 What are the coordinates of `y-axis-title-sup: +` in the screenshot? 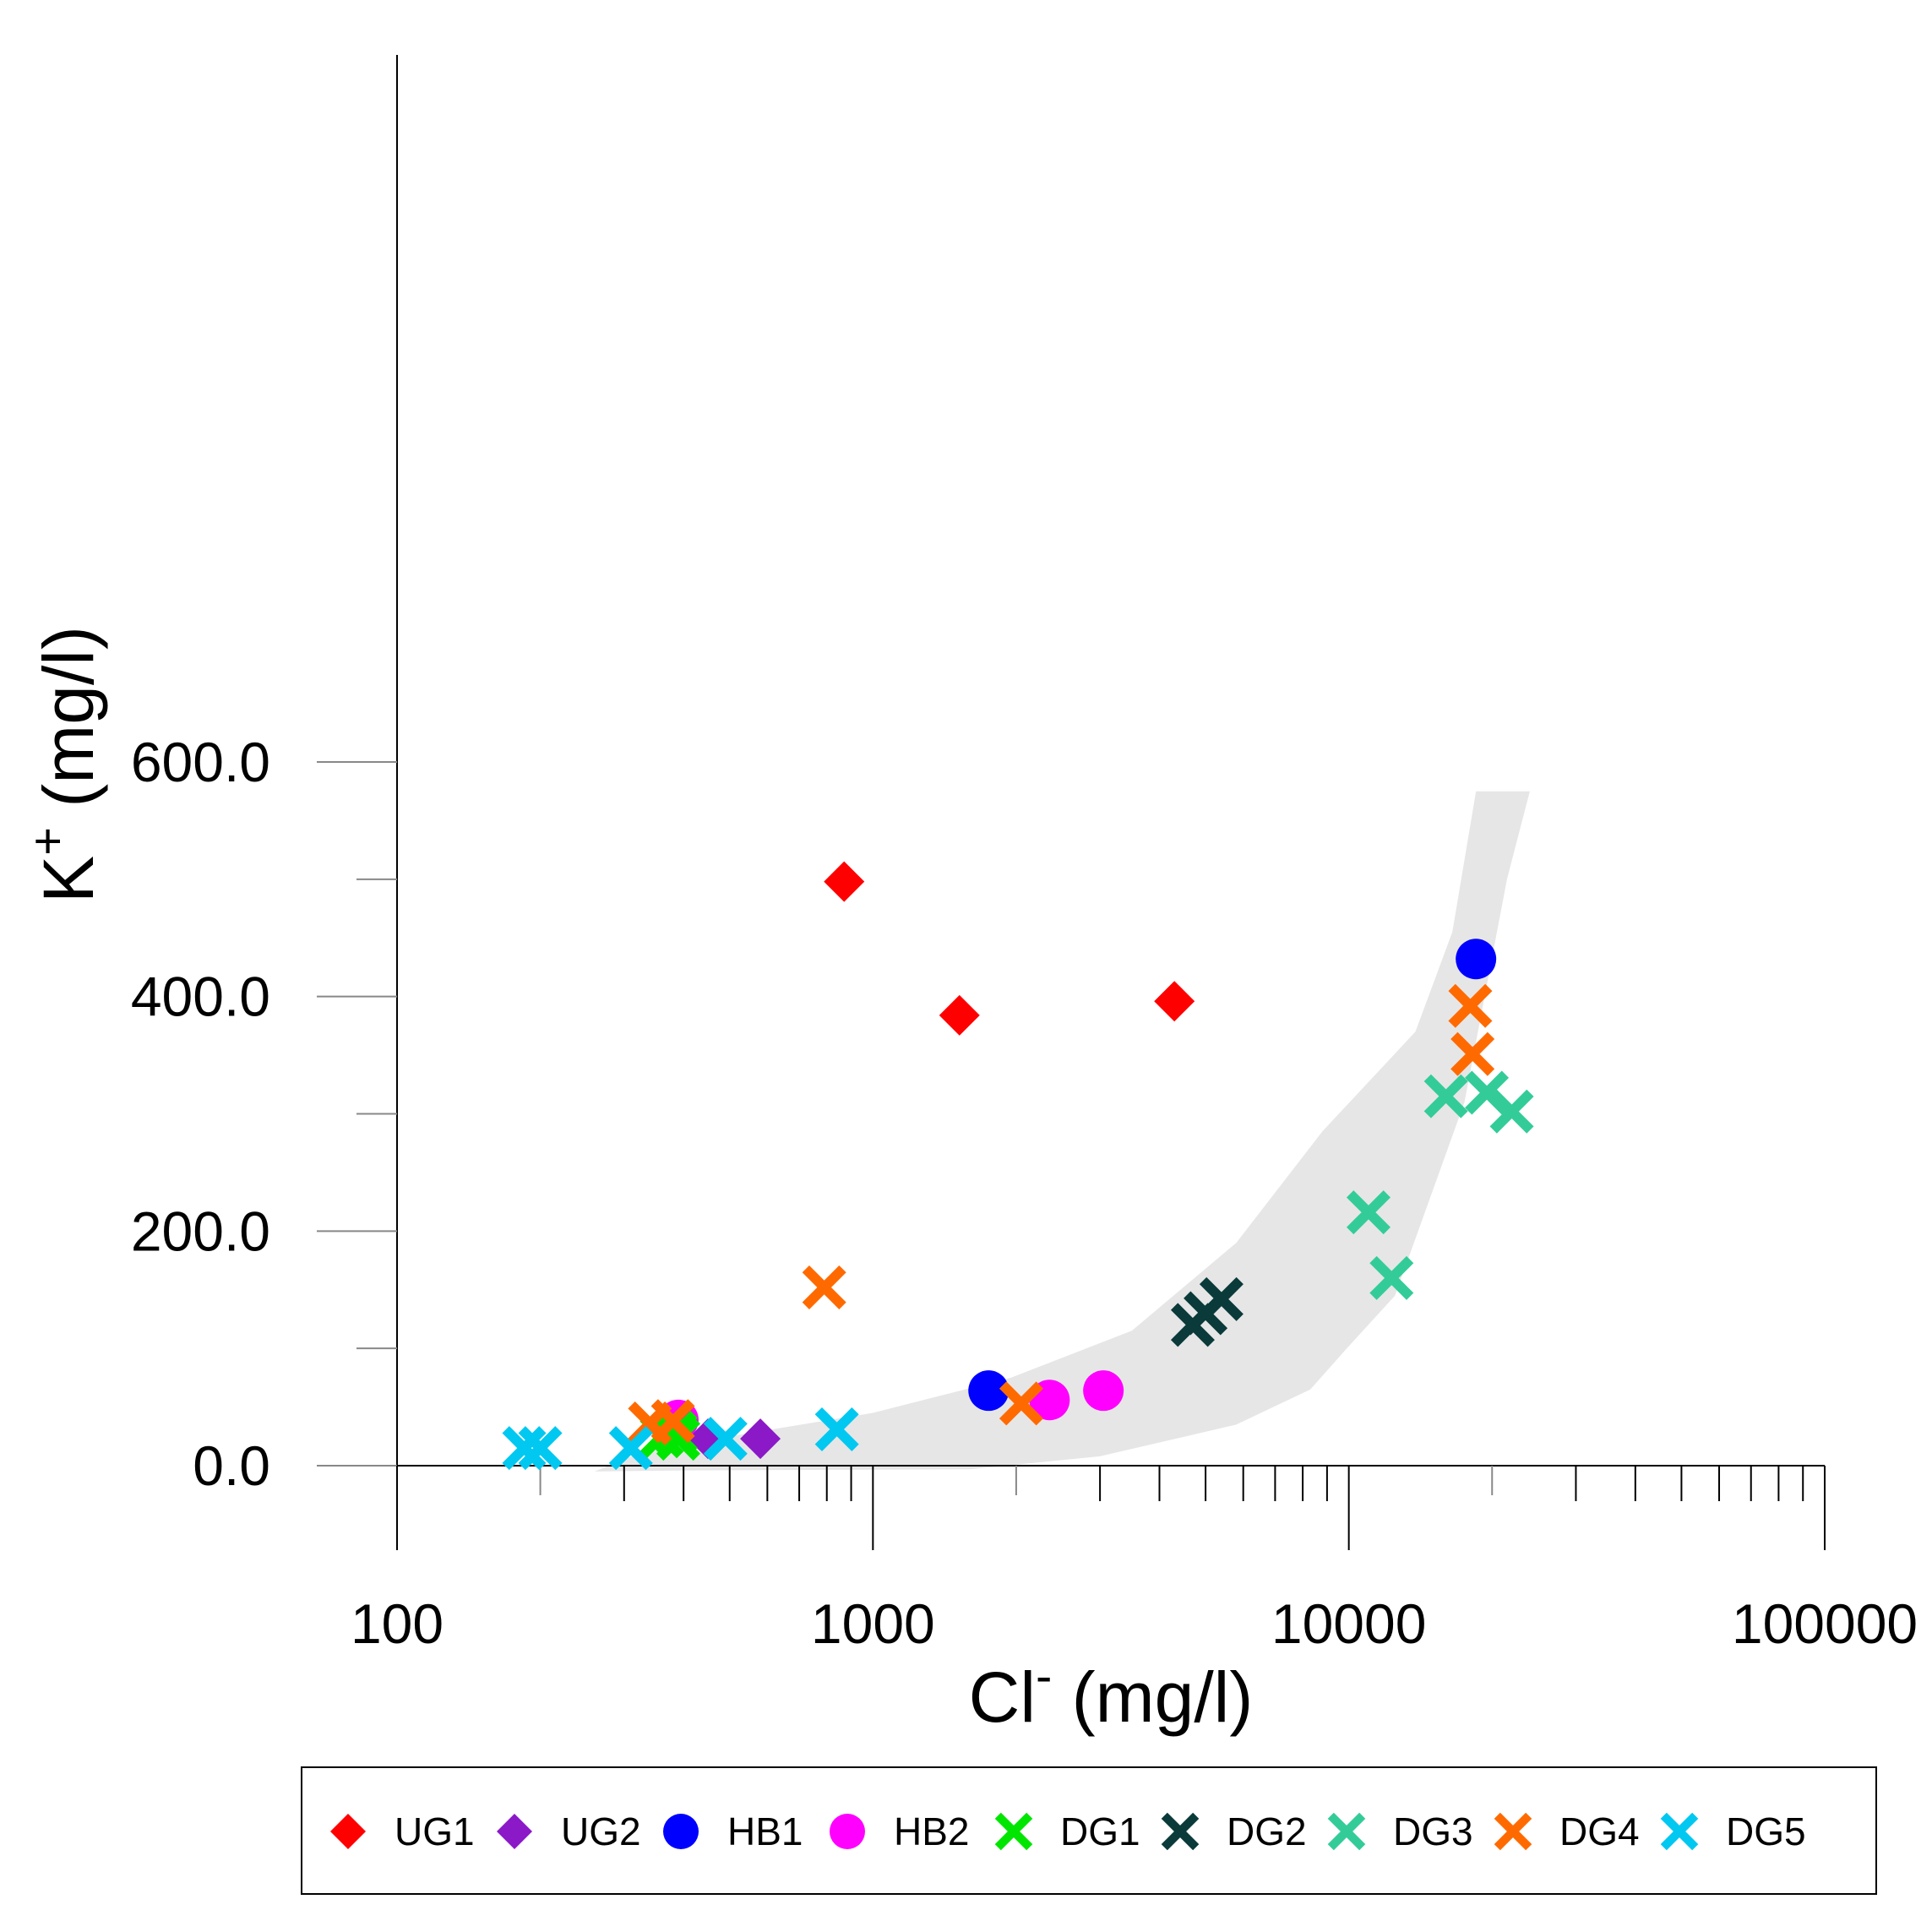 It's located at (47, 841).